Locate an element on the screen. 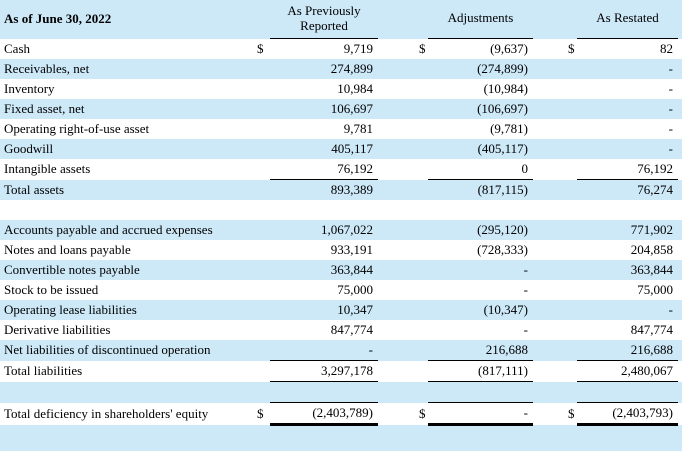  cell-value: 216,688 is located at coordinates (480, 350).